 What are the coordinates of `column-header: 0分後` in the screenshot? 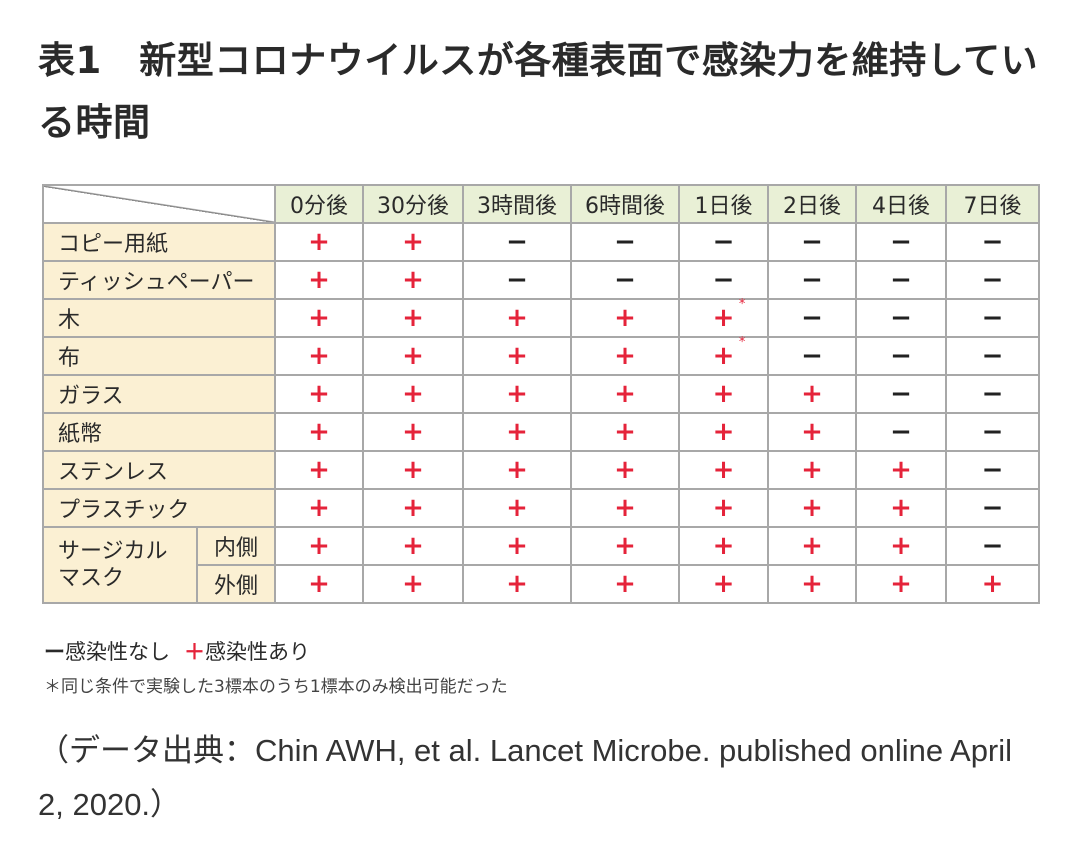 It's located at (319, 204).